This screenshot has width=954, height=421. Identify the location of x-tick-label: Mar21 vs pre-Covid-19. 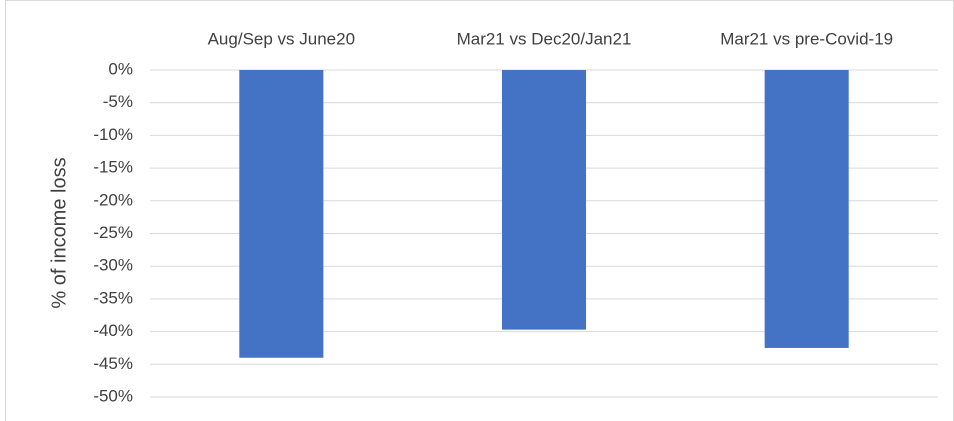
(806, 38).